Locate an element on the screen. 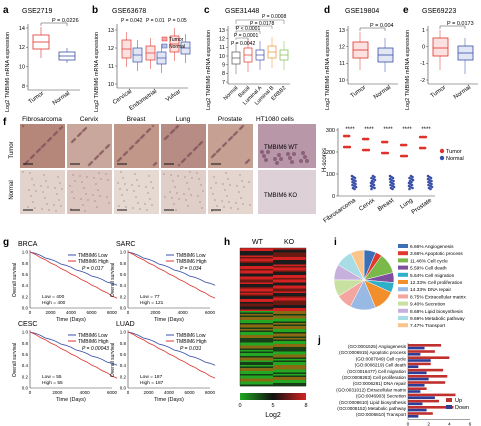 Image resolution: width=481 pixels, height=426 pixels. panel-letter-f: f is located at coordinates (5, 122).